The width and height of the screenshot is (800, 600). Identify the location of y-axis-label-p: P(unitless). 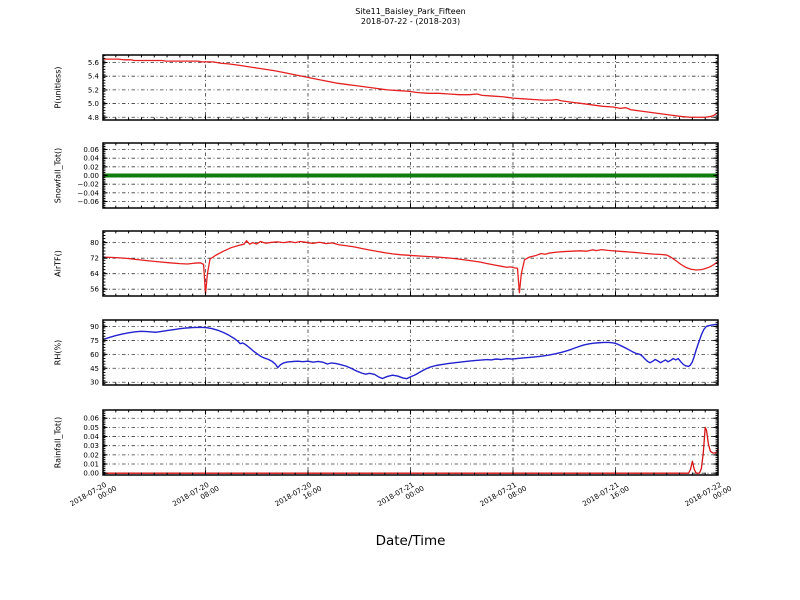
(58, 87).